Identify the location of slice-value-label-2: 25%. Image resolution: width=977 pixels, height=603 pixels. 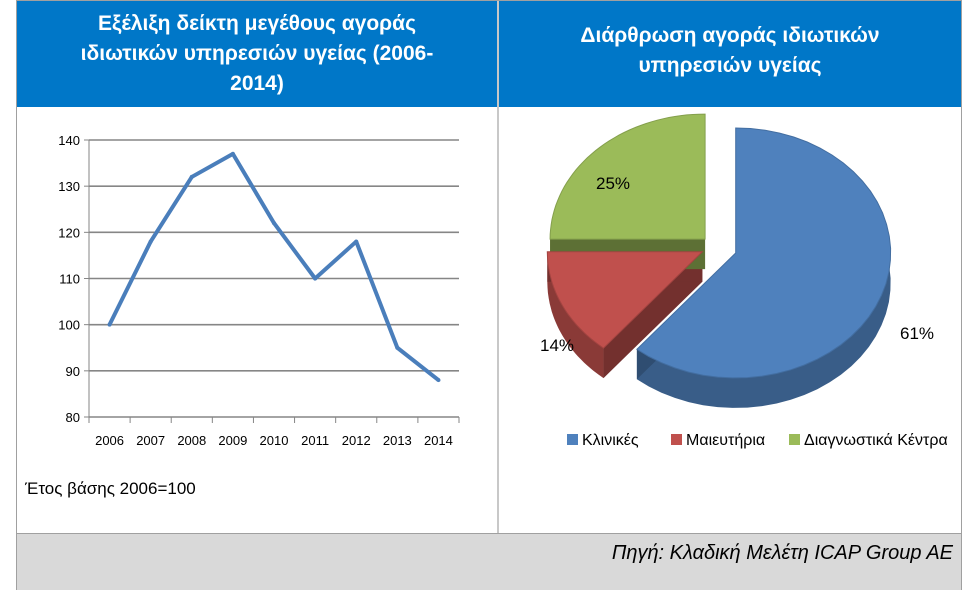
(613, 183).